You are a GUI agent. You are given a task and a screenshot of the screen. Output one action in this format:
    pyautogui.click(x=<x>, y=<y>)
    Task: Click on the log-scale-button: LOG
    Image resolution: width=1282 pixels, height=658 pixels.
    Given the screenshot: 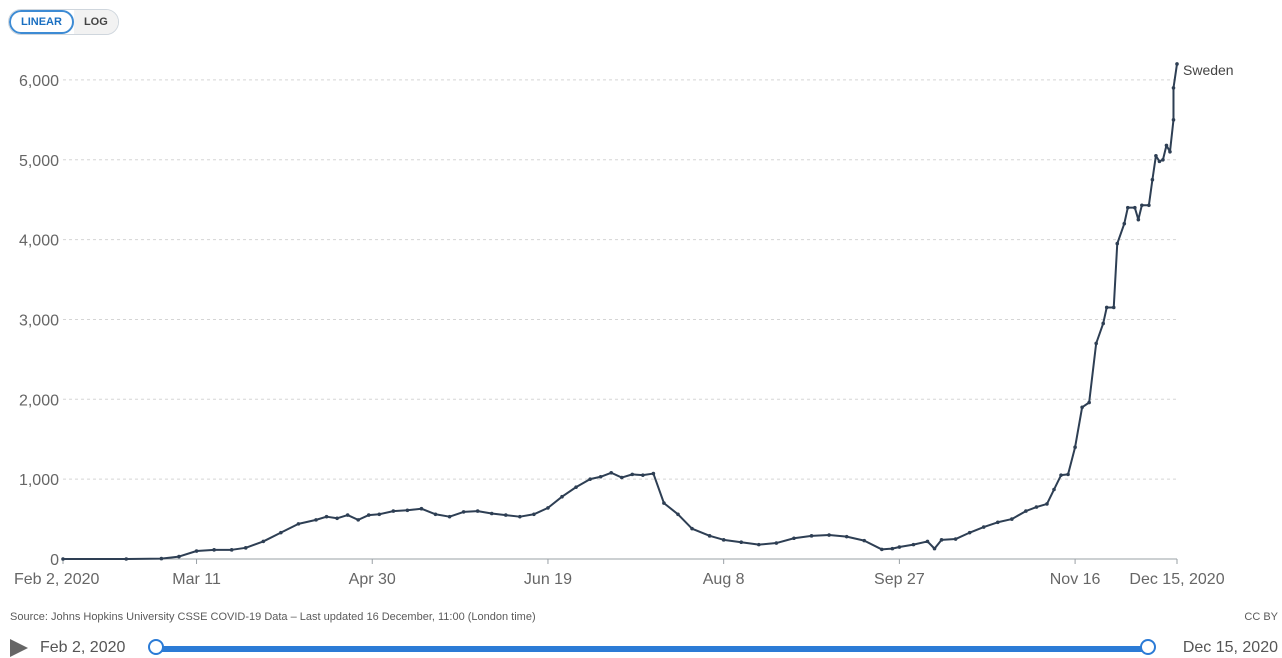 What is the action you would take?
    pyautogui.click(x=95, y=22)
    